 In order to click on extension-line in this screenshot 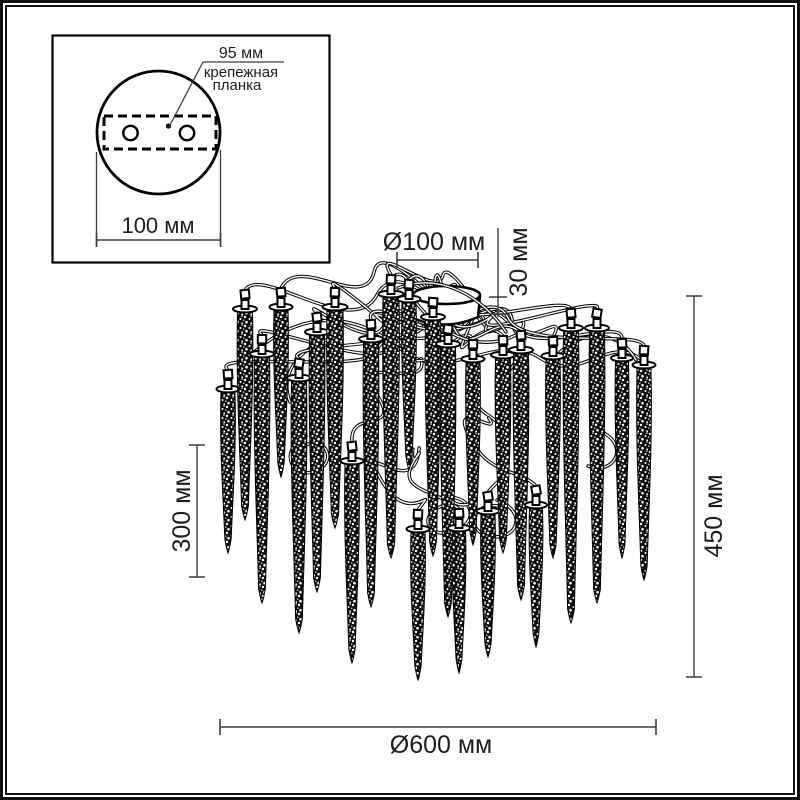, I will do `click(158, 198)`.